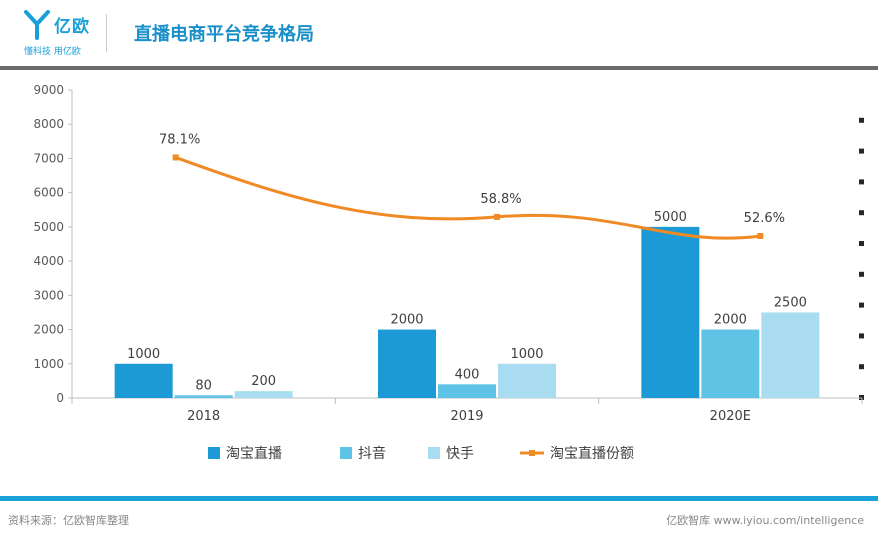 The width and height of the screenshot is (878, 540). I want to click on share-label: 58.8%, so click(500, 199).